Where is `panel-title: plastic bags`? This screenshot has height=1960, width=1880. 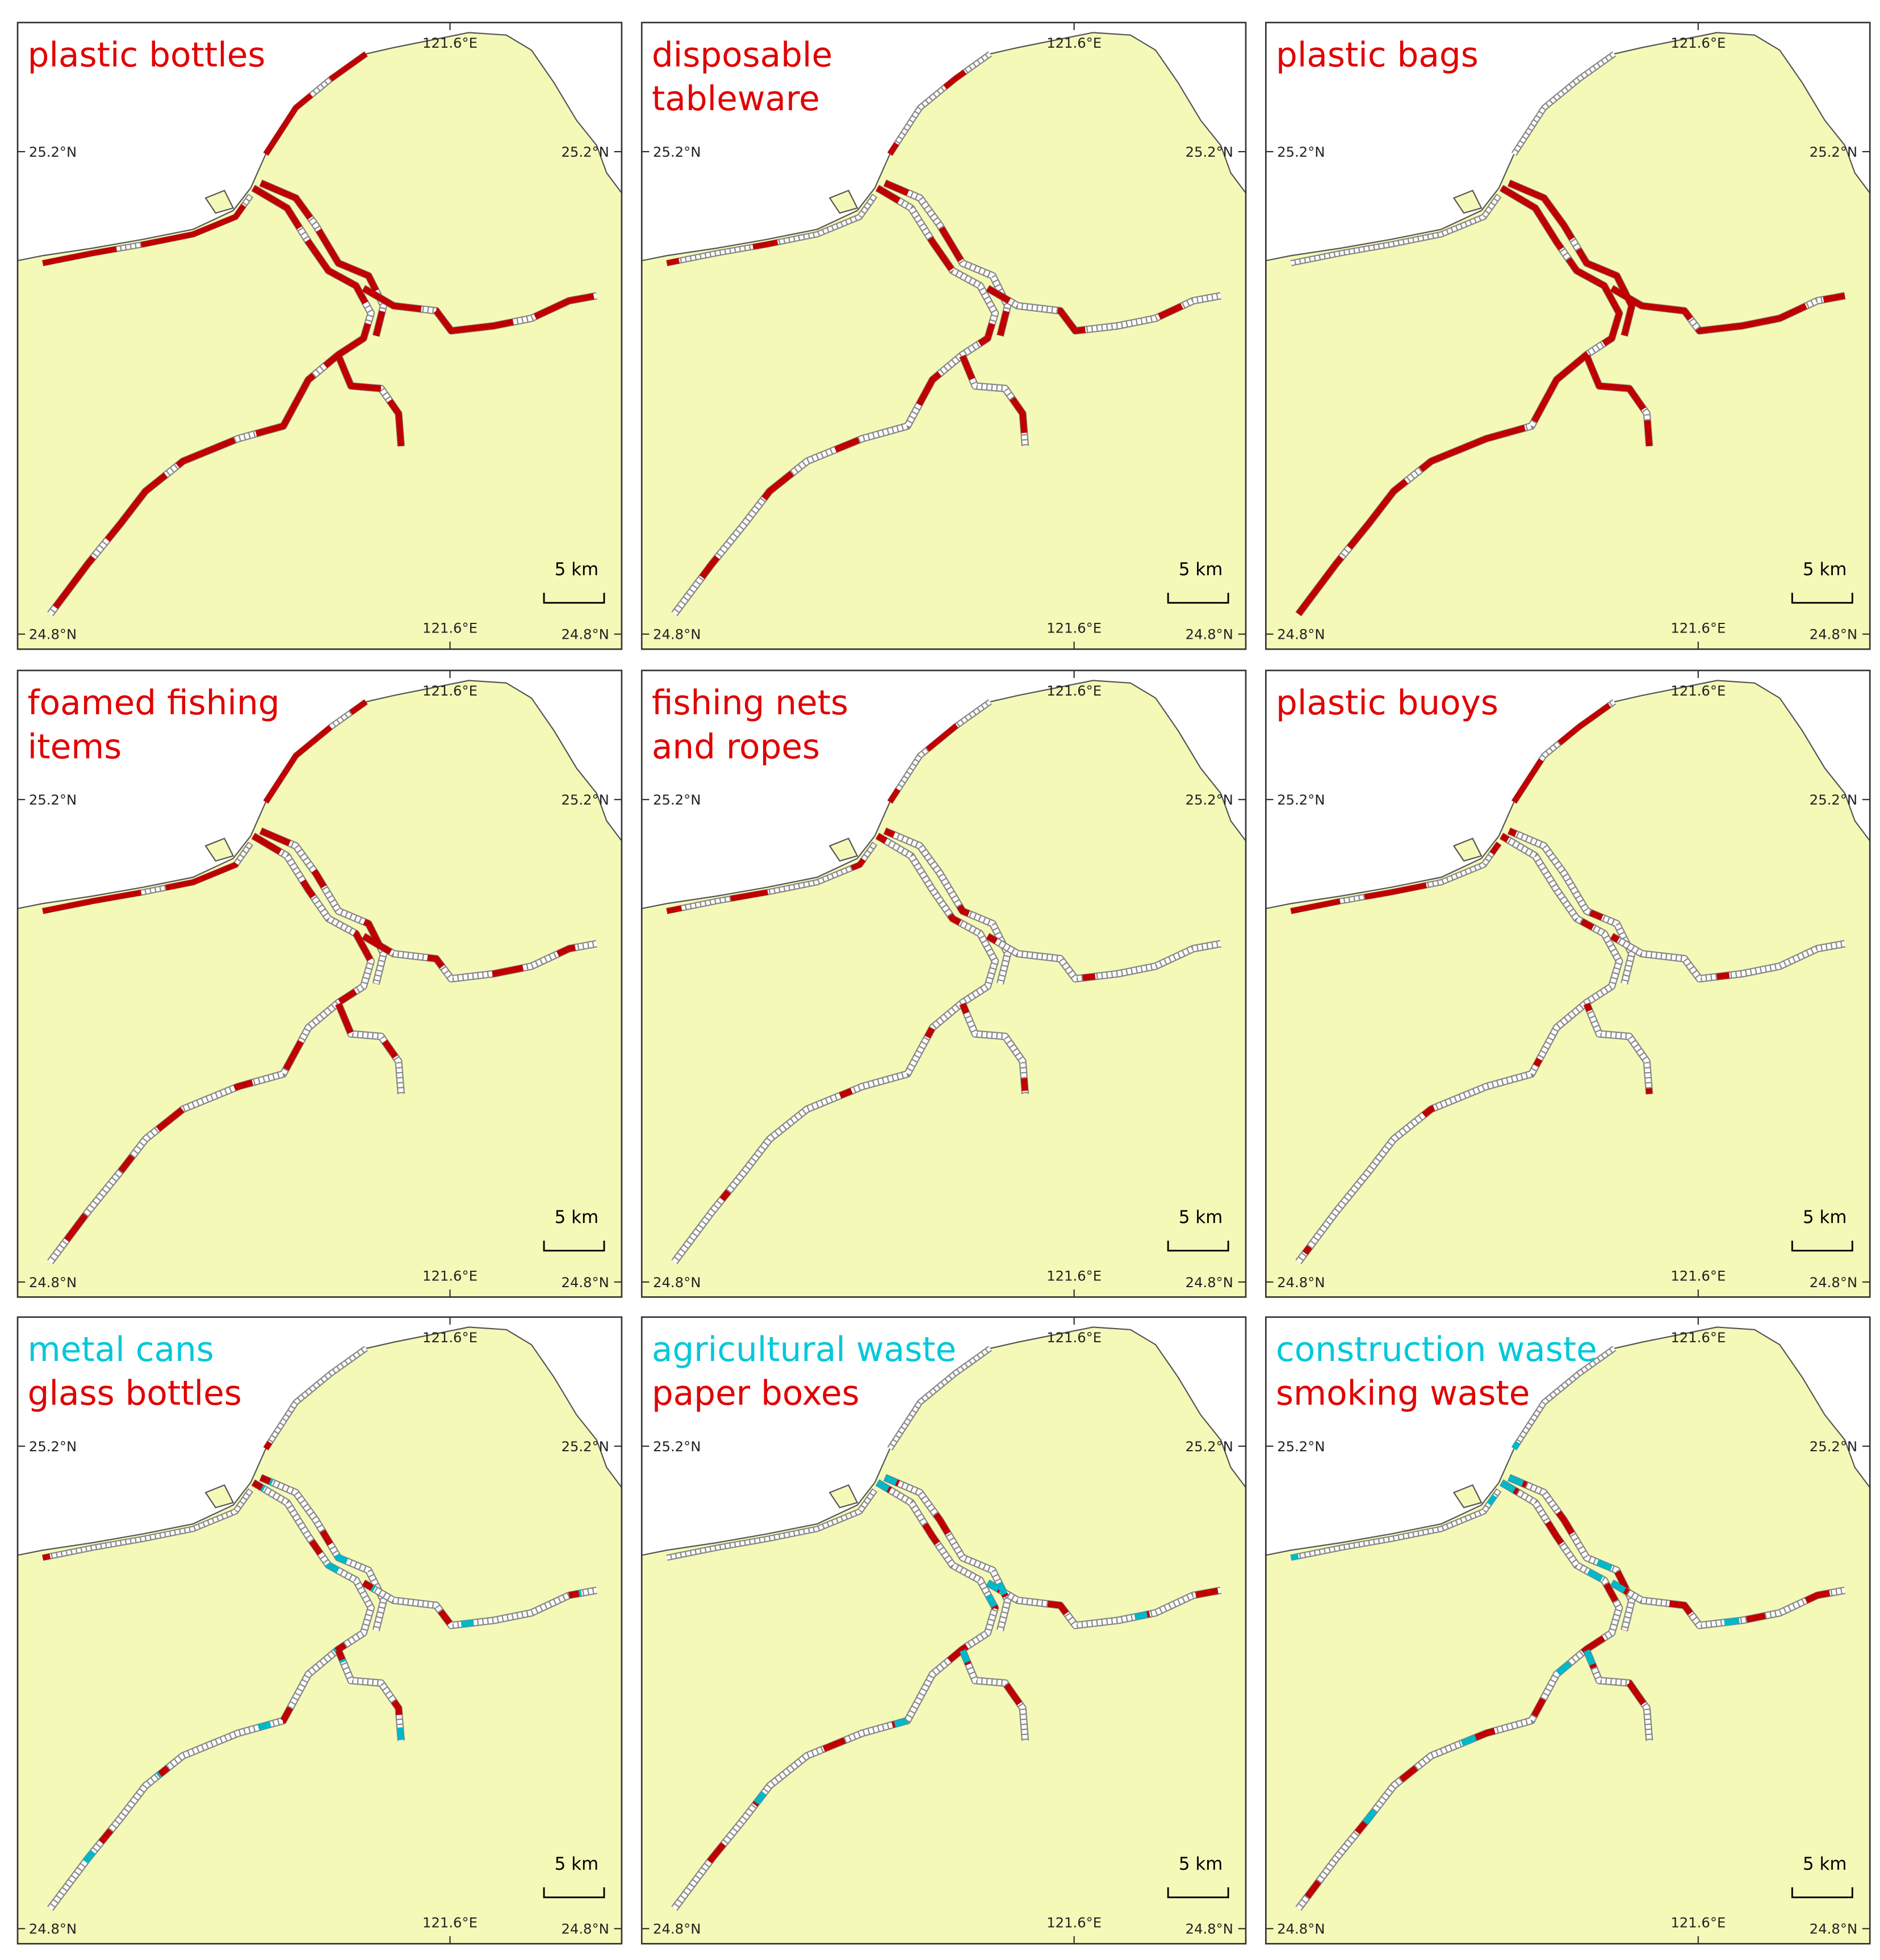 panel-title: plastic bags is located at coordinates (1377, 55).